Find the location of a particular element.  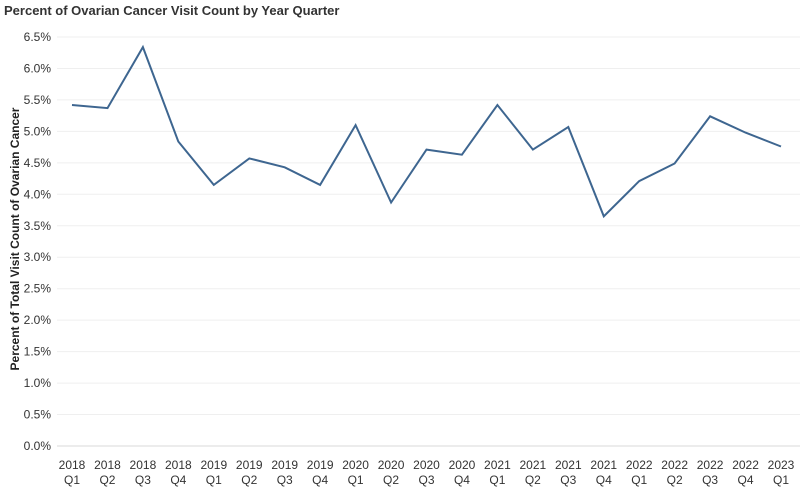

y-tick-label: 1.5% is located at coordinates (38, 352).